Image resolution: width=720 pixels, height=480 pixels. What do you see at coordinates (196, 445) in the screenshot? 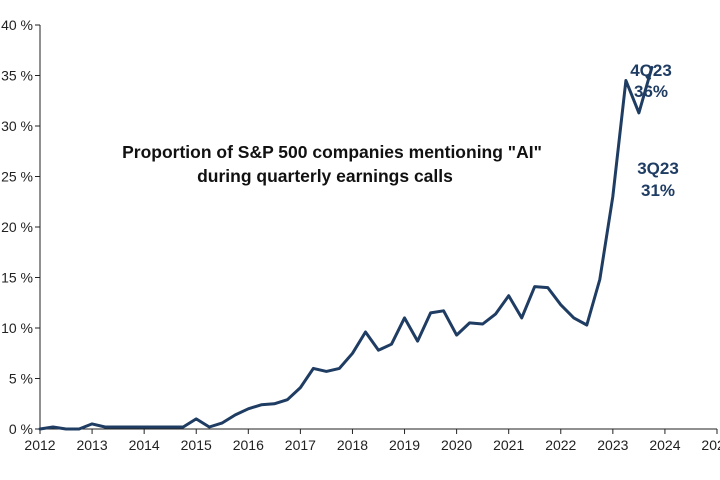
I see `x-tick-label: 2015` at bounding box center [196, 445].